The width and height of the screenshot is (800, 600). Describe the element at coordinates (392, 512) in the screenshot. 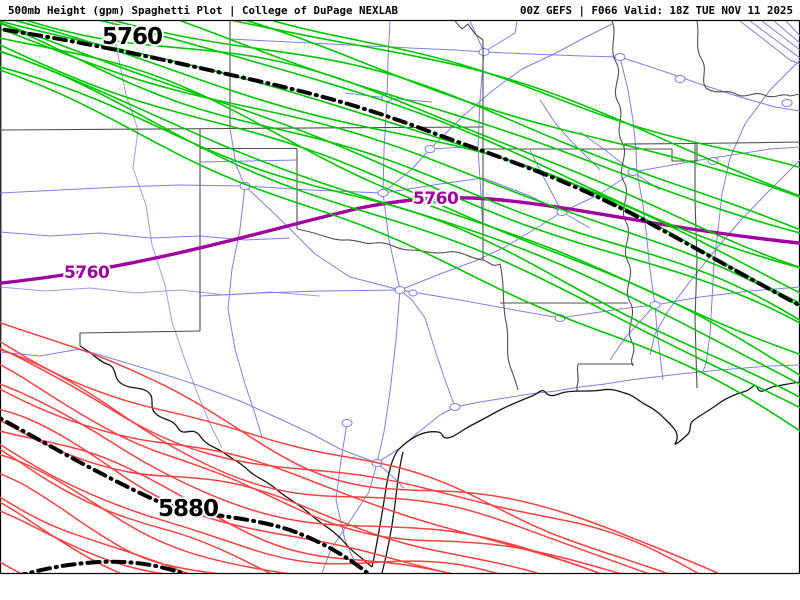

I see `padre-island` at that location.